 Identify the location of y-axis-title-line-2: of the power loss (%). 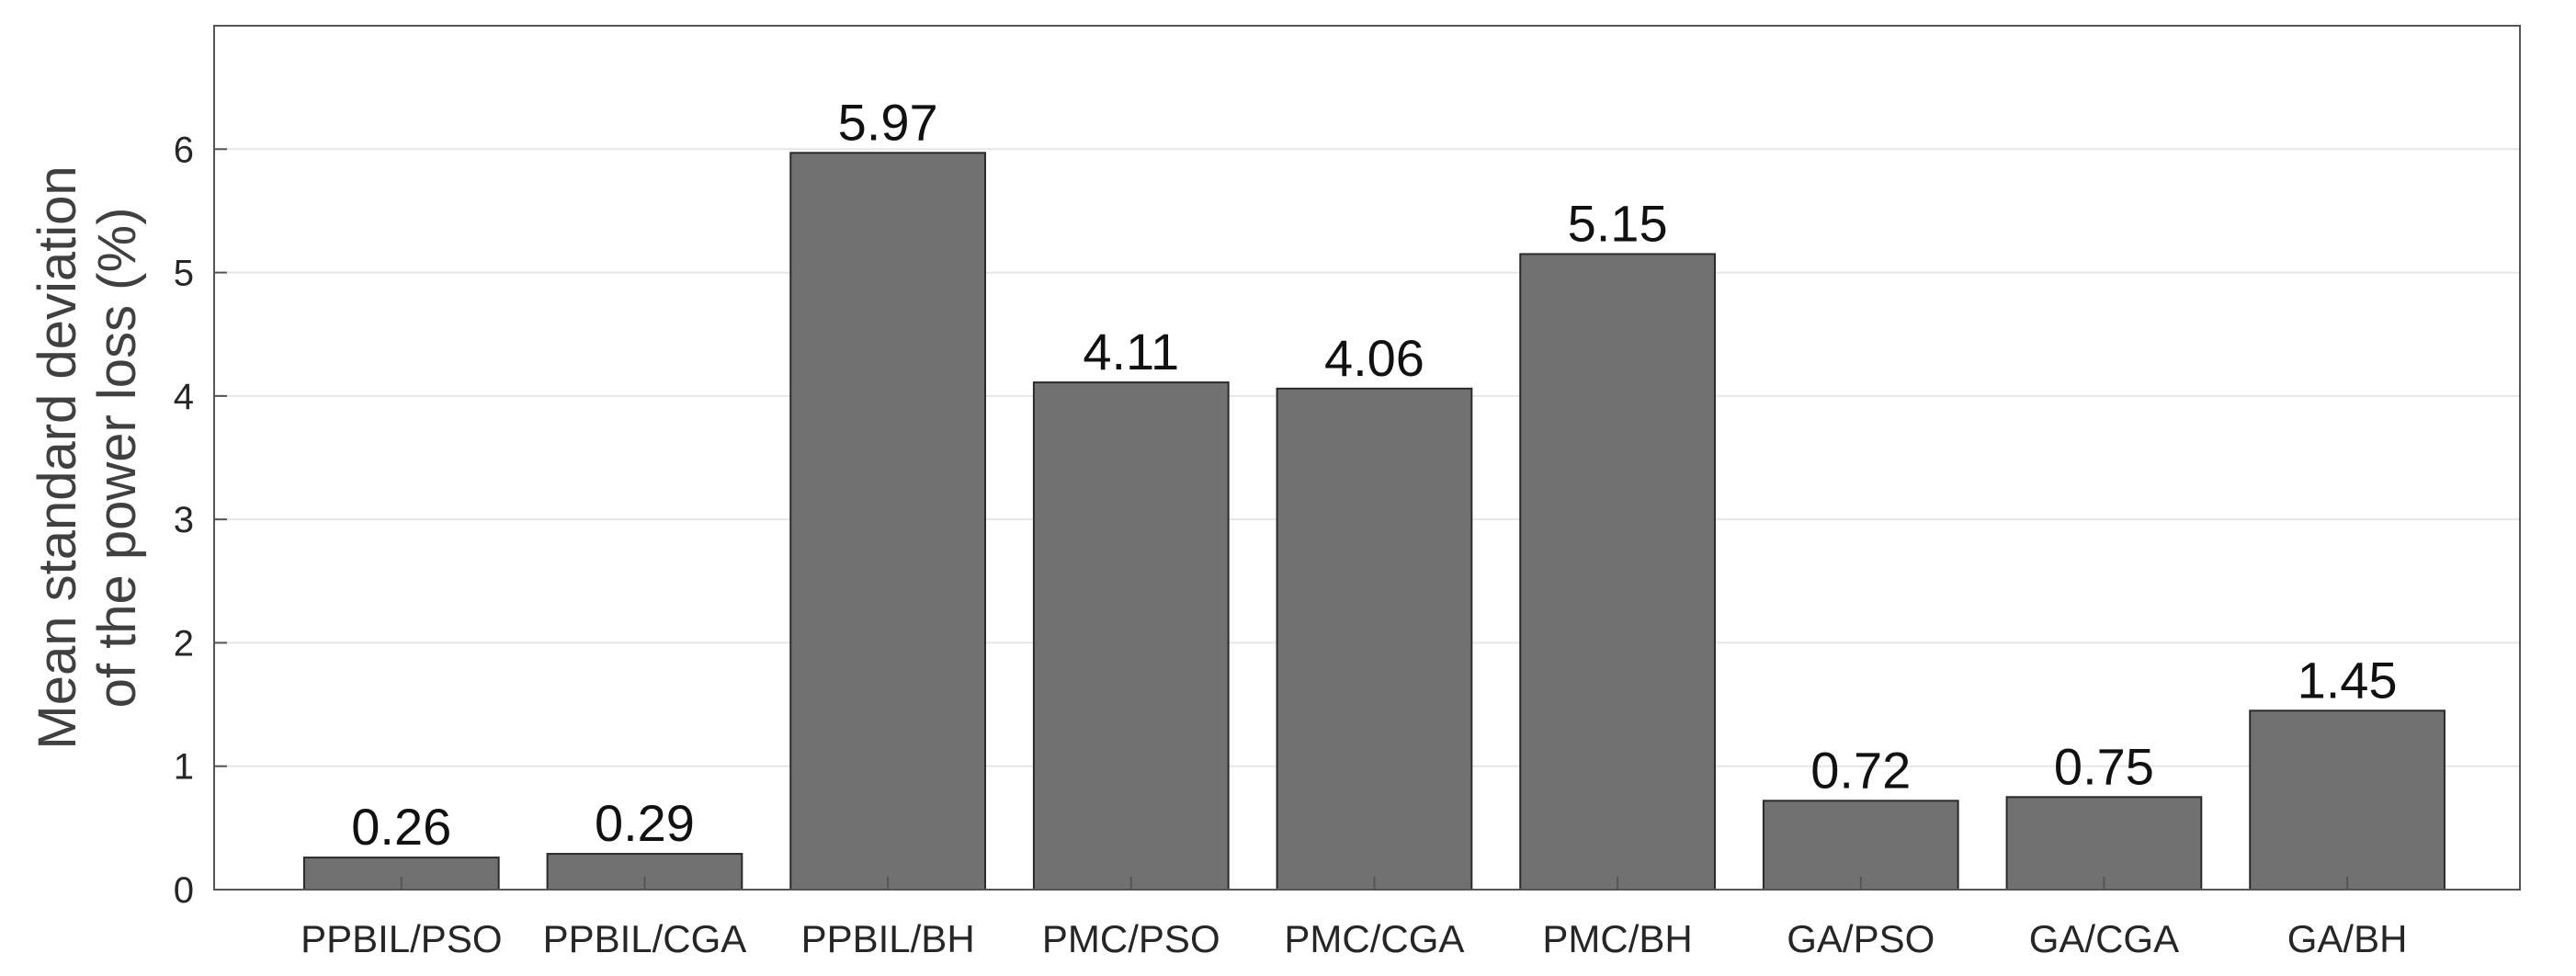
(117, 458).